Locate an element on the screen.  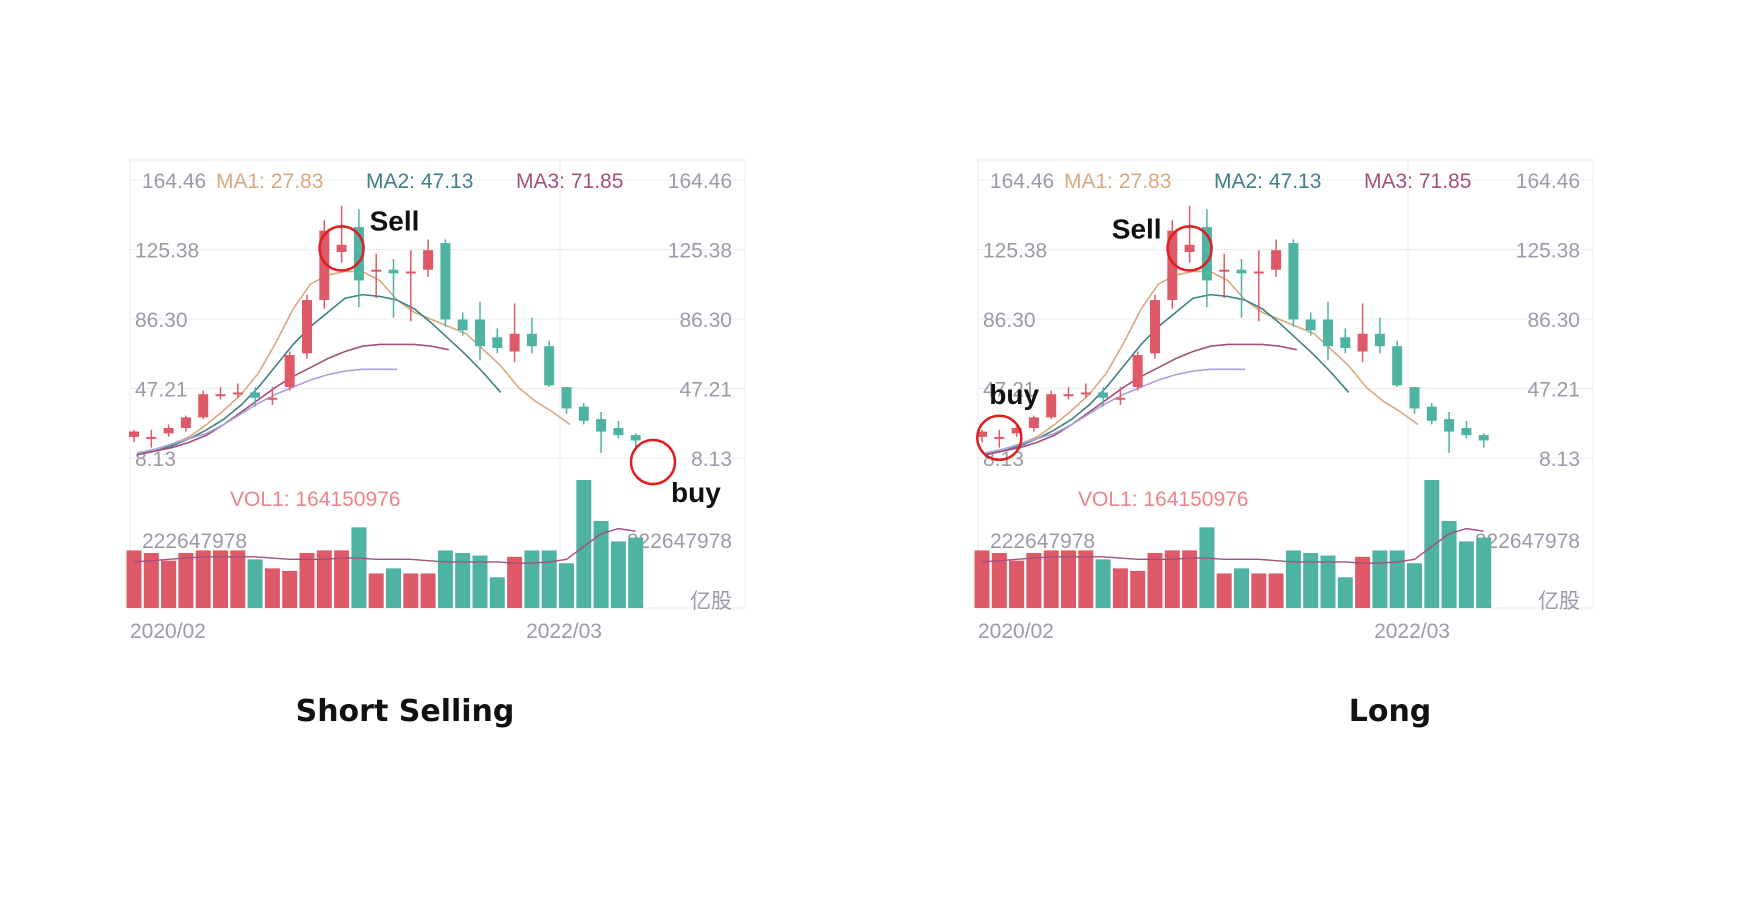
x-tick-label-end: 2022/03 is located at coordinates (1412, 631).